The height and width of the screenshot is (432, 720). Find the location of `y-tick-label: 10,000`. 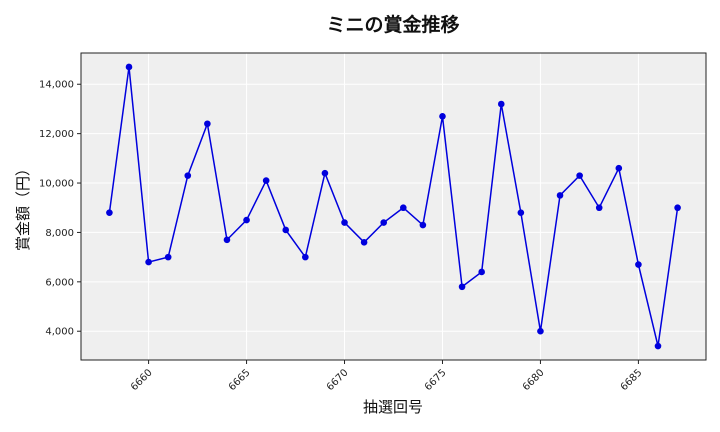

y-tick-label: 10,000 is located at coordinates (56, 184).